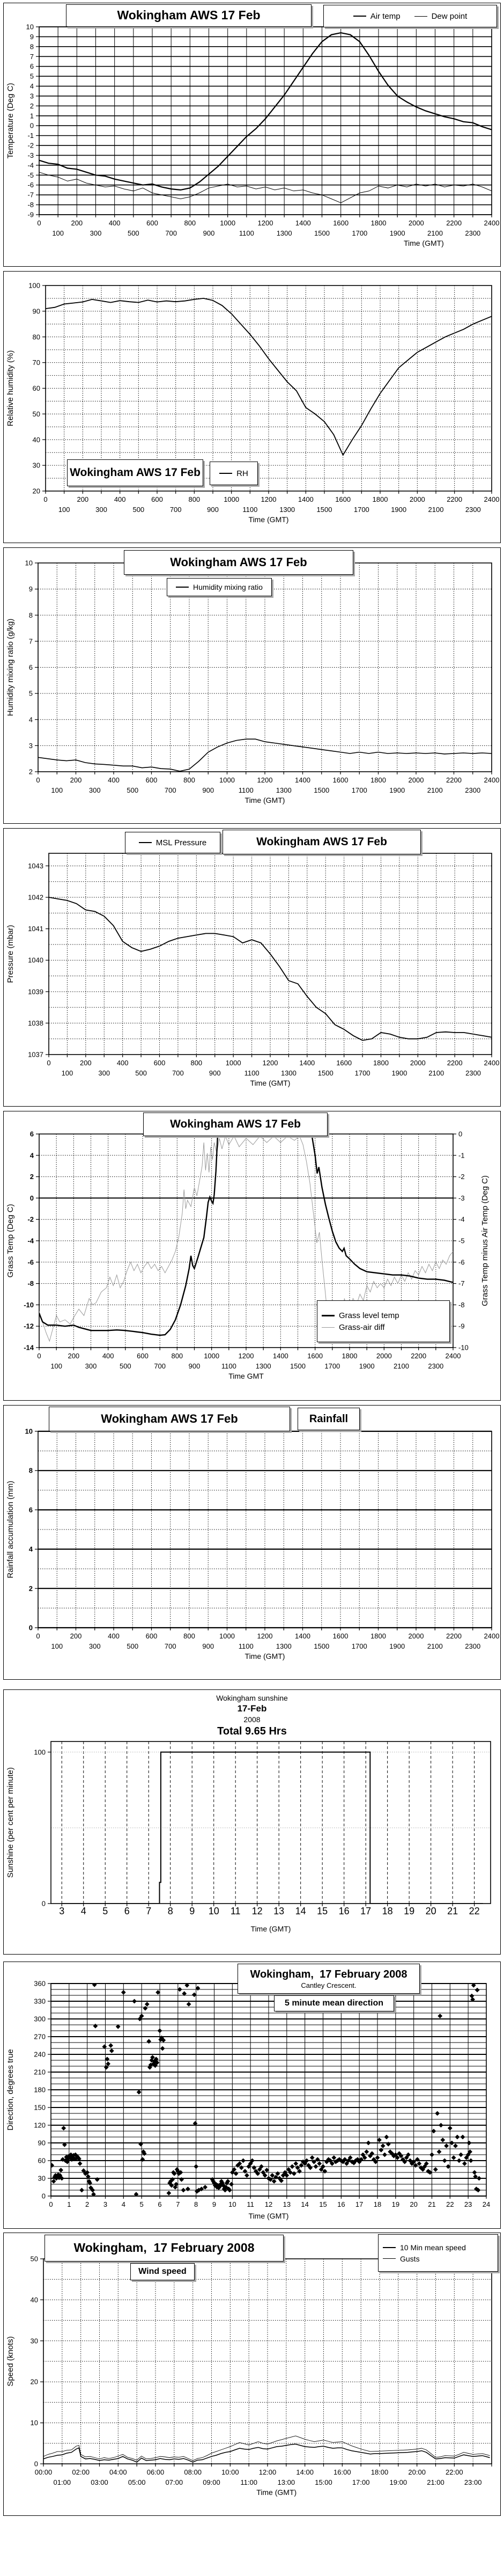 The image size is (504, 2576). What do you see at coordinates (32, 76) in the screenshot?
I see `svg-text: 5` at bounding box center [32, 76].